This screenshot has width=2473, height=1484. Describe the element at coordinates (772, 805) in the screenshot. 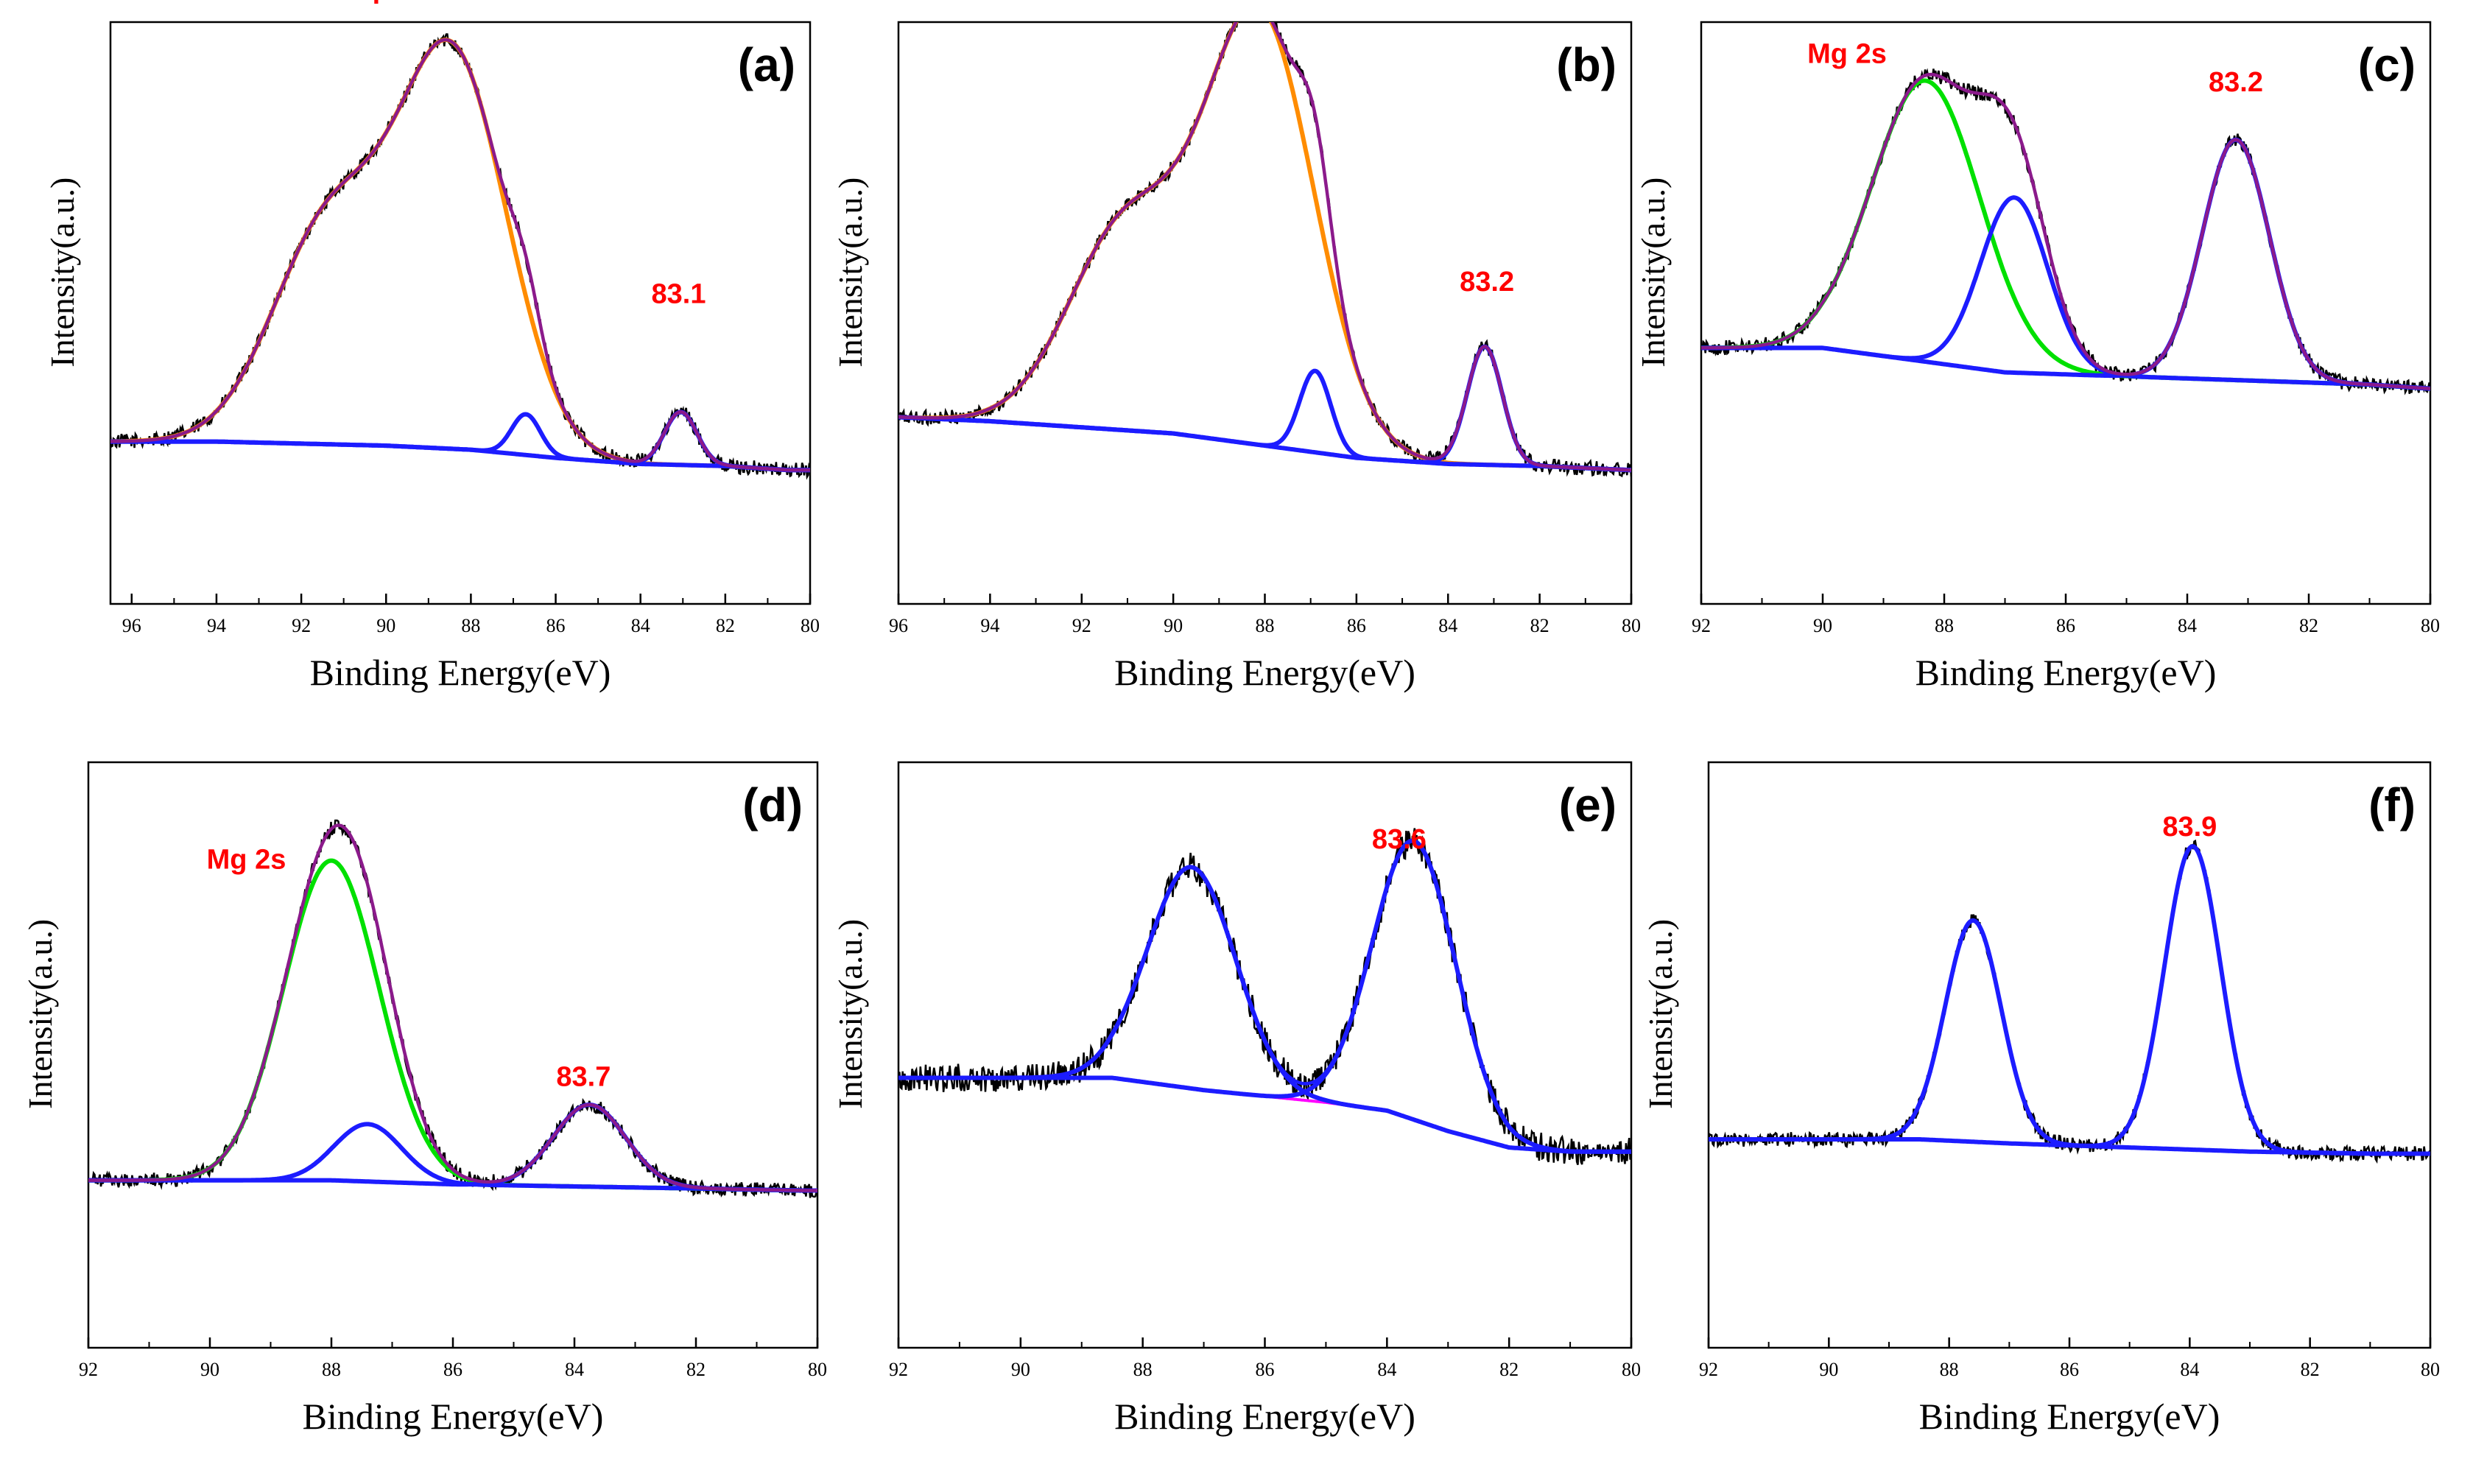

I see `panel-label: (d)` at that location.